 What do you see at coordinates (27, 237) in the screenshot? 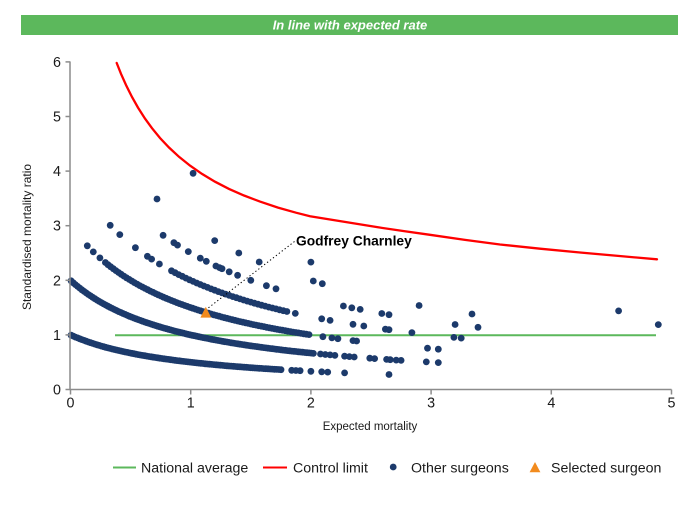
I see `svg-text: Standardised mortality ratio` at bounding box center [27, 237].